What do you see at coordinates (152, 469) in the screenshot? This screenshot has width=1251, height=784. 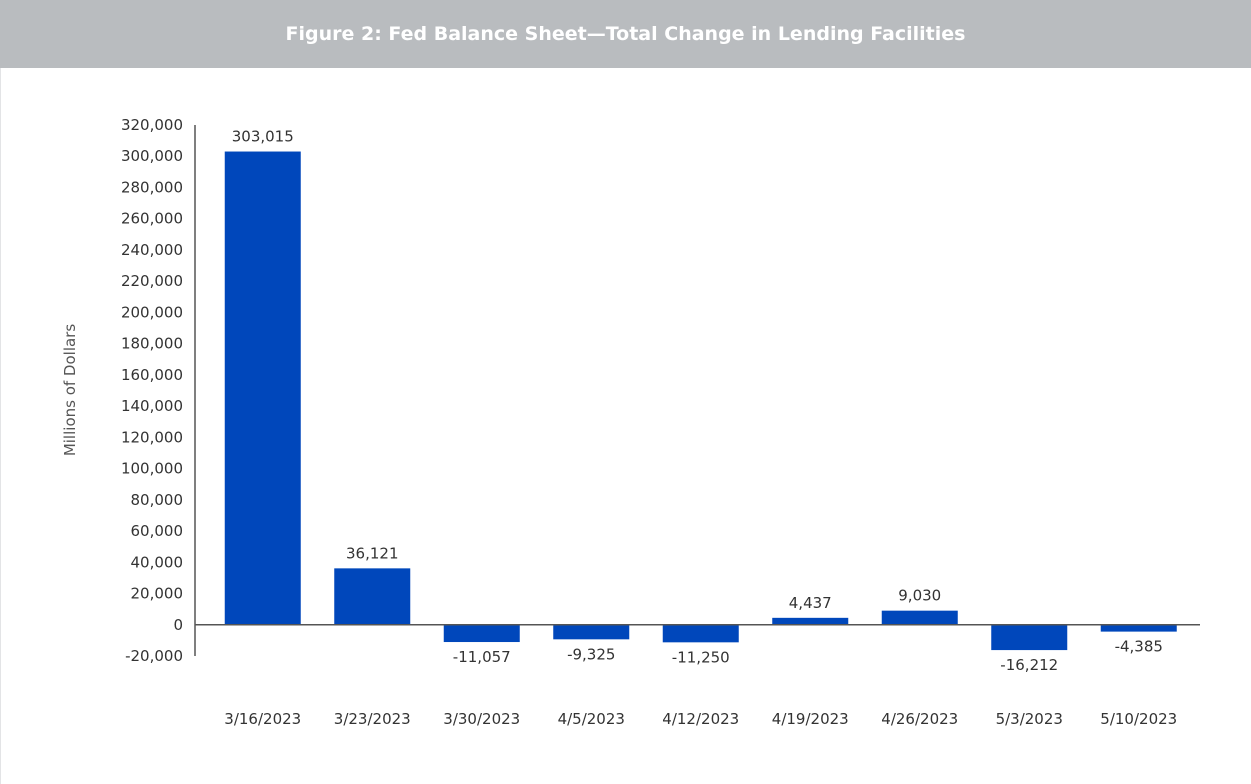 I see `y-tick-label: 100,000` at bounding box center [152, 469].